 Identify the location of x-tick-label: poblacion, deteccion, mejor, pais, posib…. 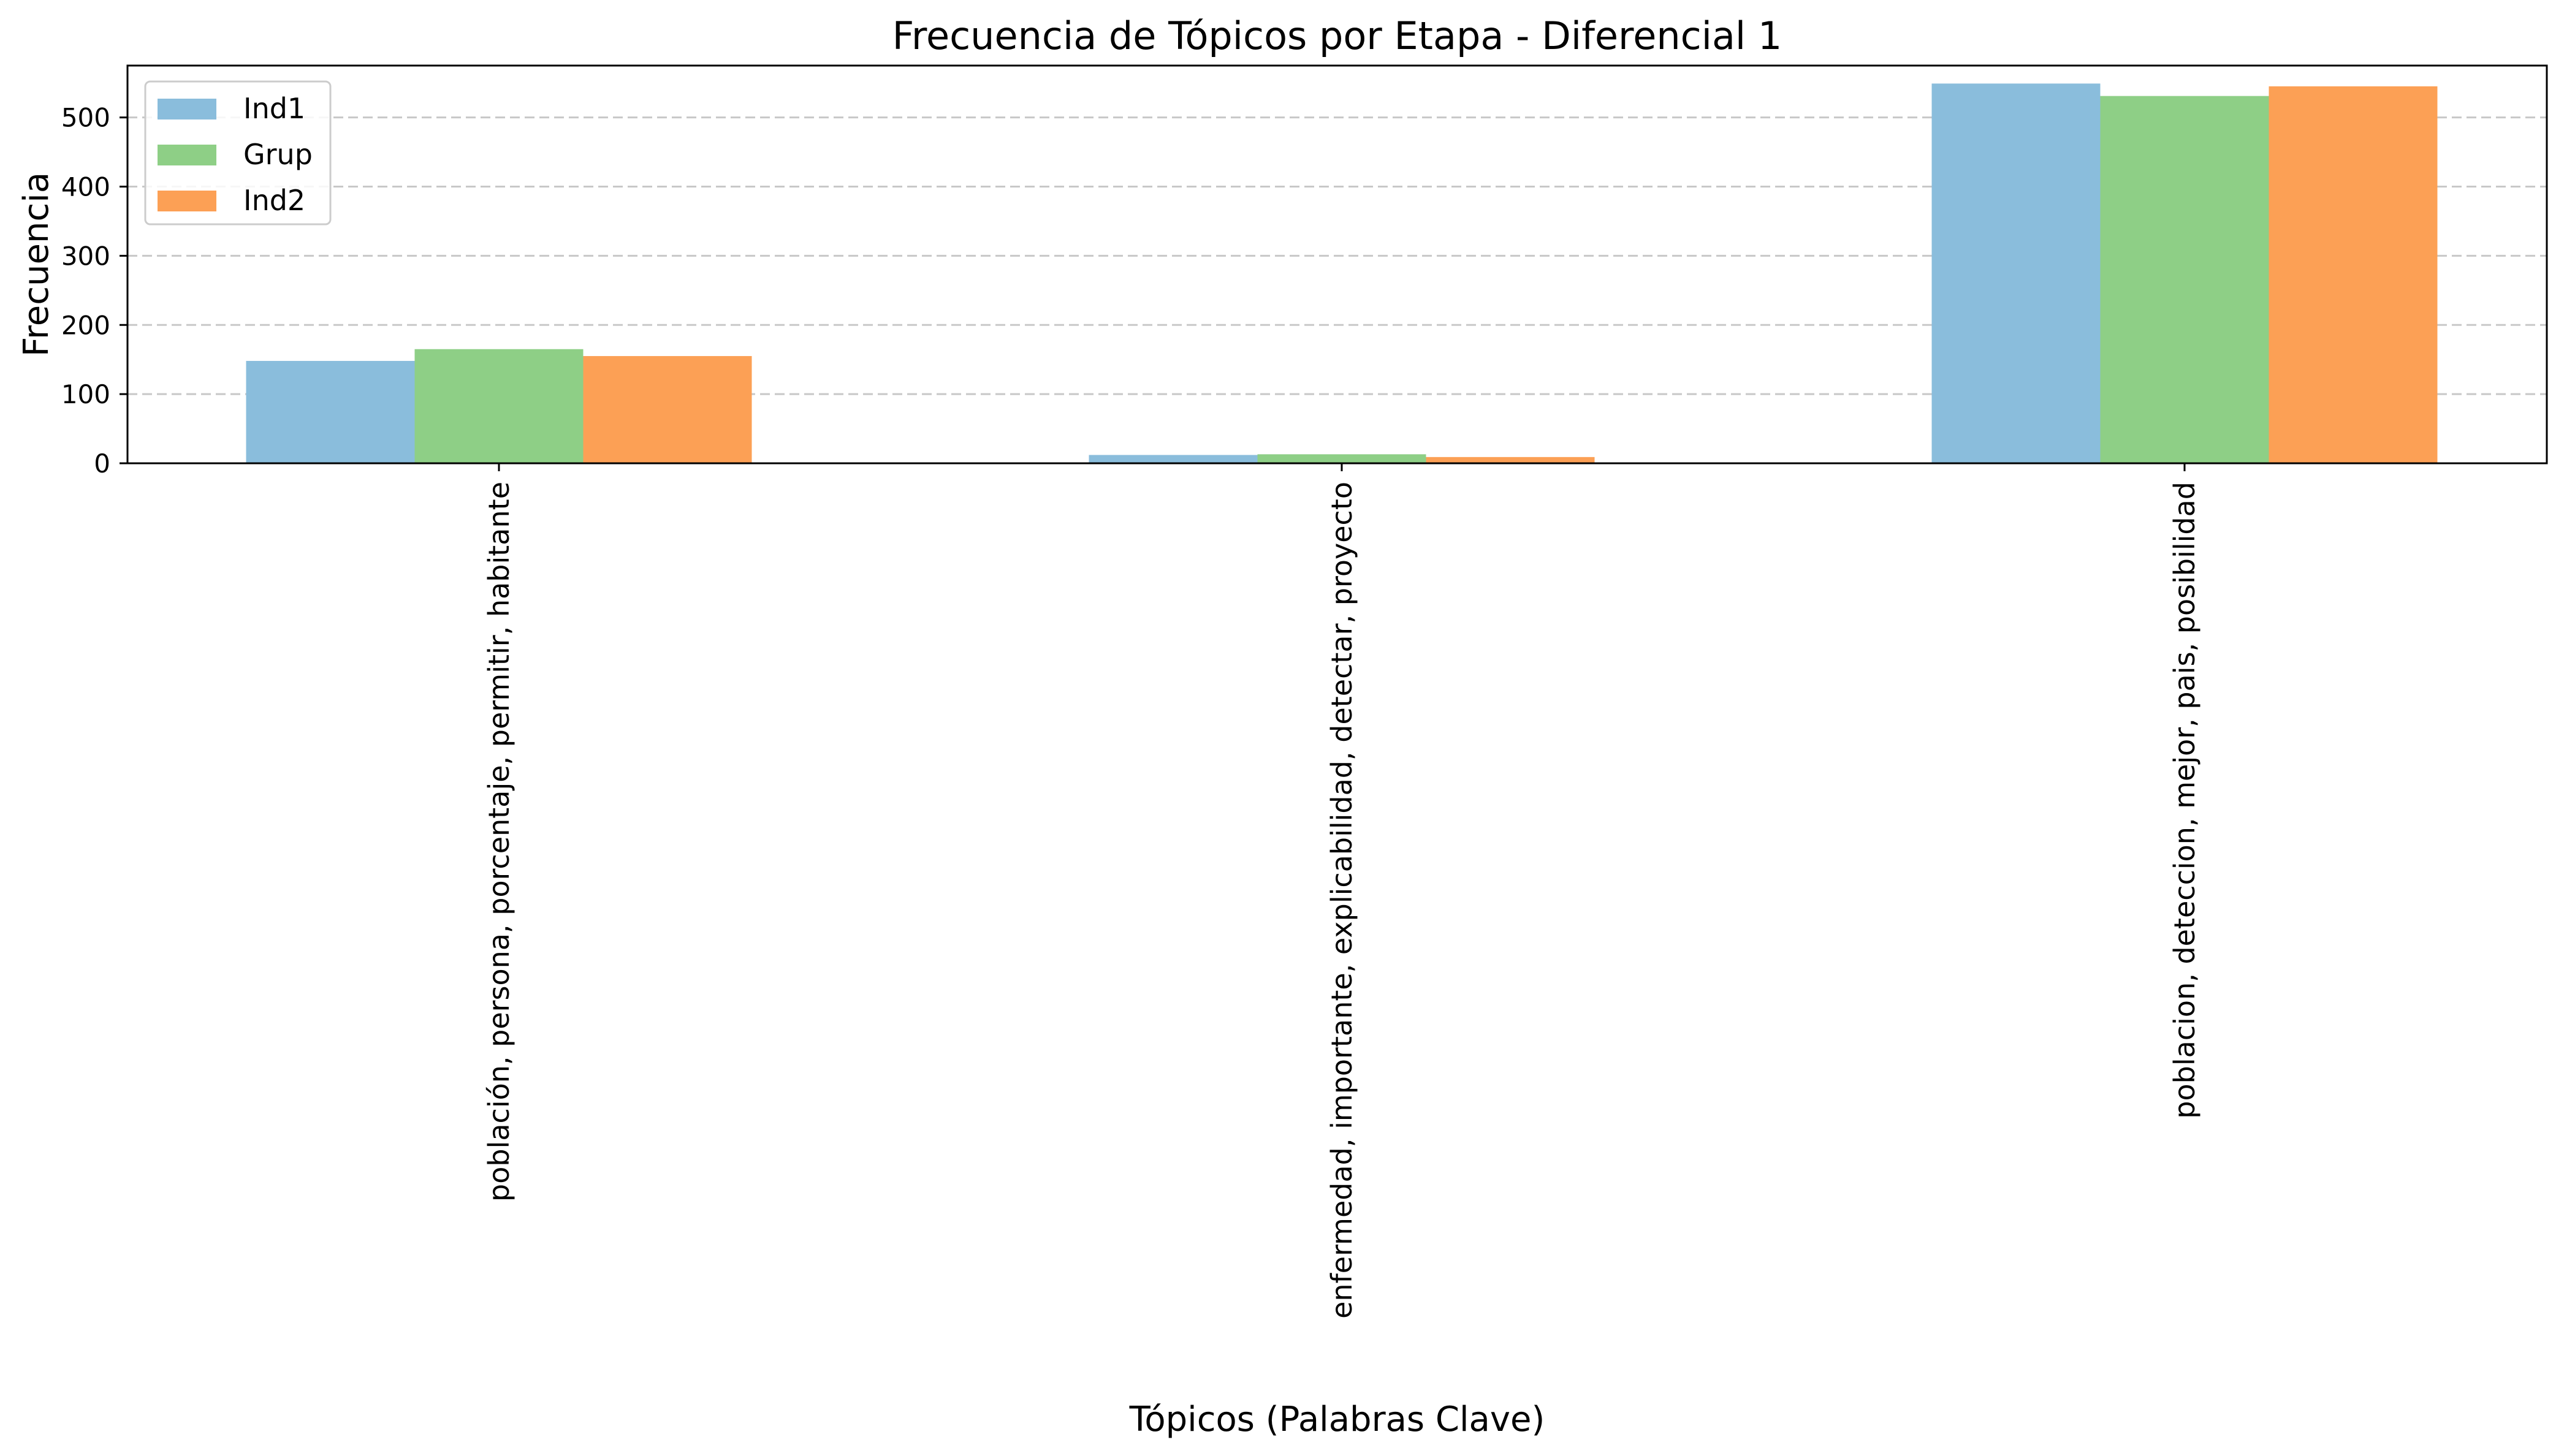
(2184, 800).